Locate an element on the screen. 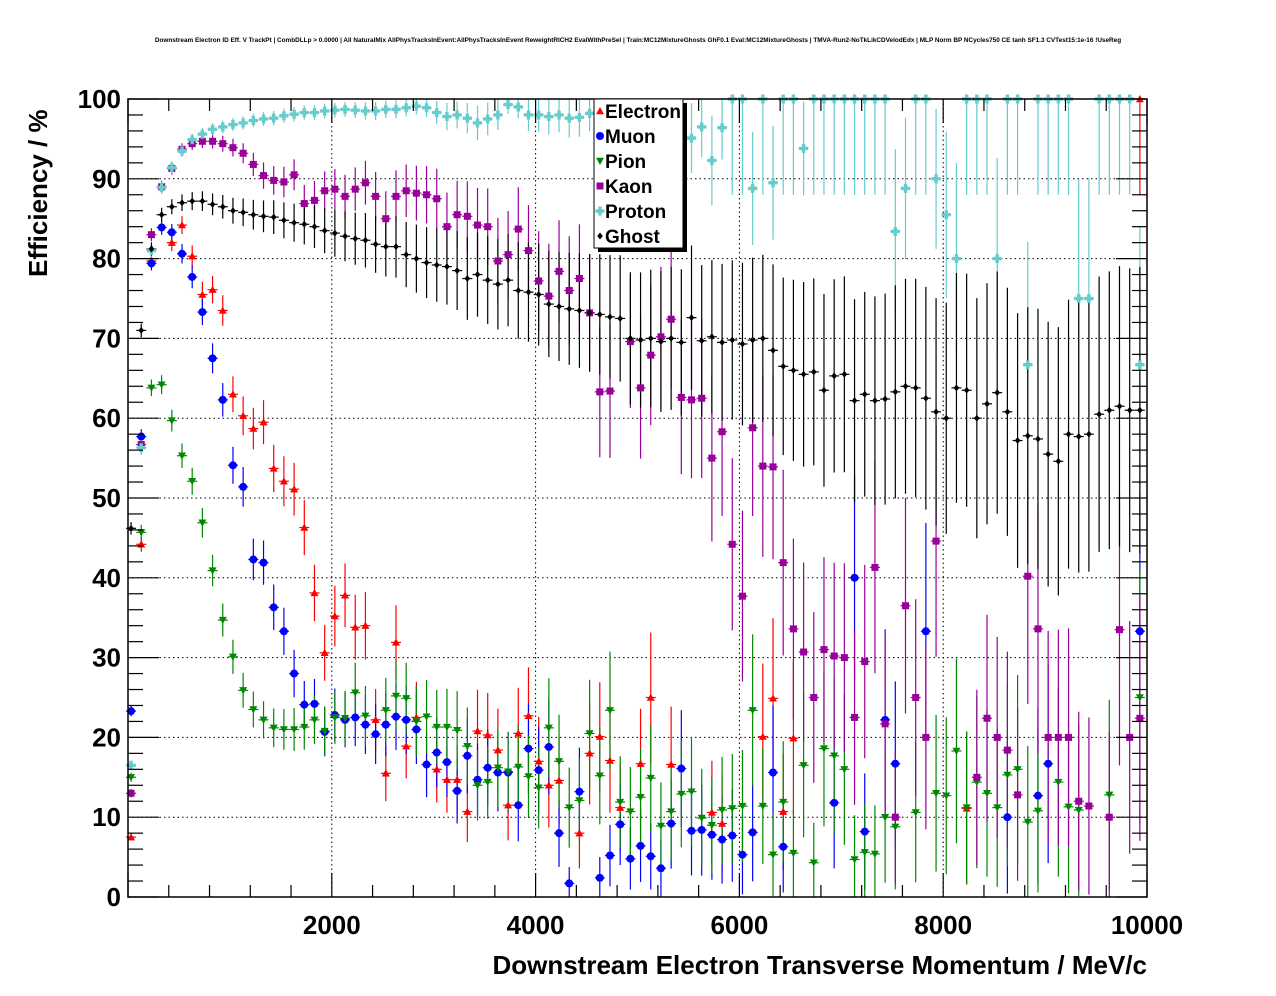  y-tick-label: 0 is located at coordinates (114, 897).